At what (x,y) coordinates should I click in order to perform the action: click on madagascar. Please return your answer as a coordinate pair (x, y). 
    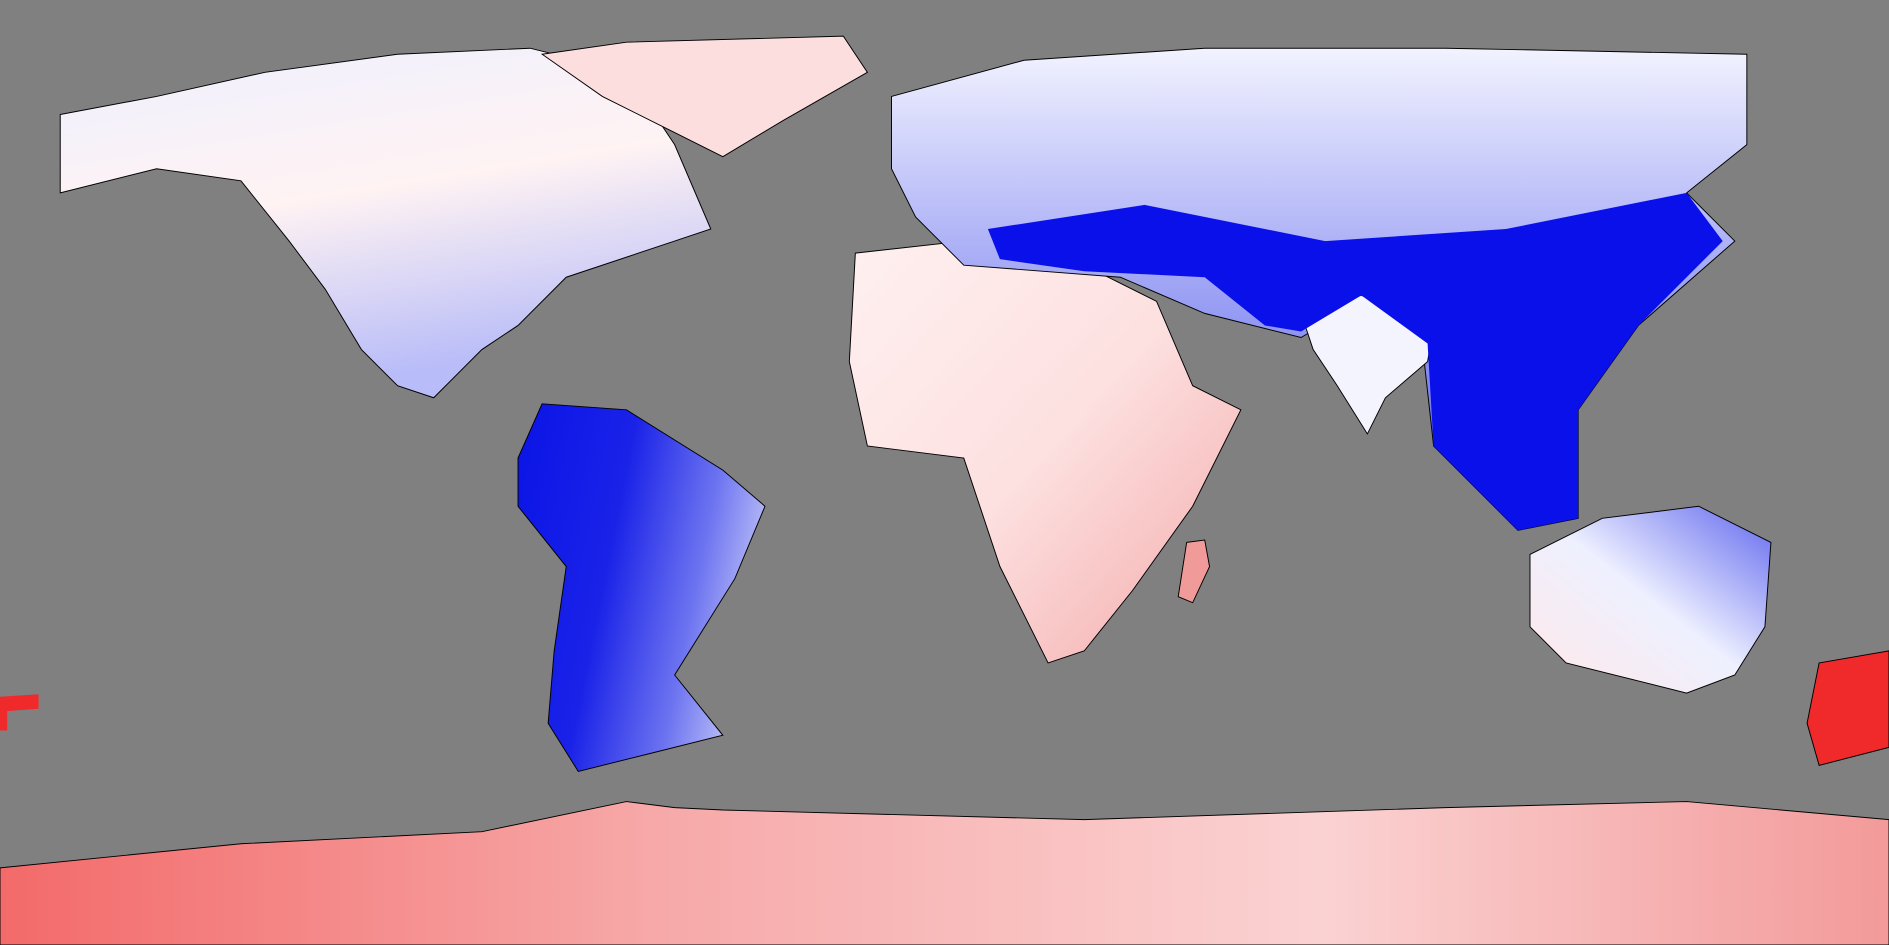
    Looking at the image, I should click on (1194, 571).